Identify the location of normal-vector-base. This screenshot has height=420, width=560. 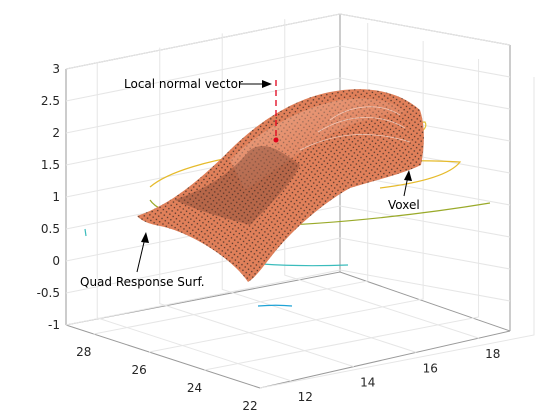
(276, 140).